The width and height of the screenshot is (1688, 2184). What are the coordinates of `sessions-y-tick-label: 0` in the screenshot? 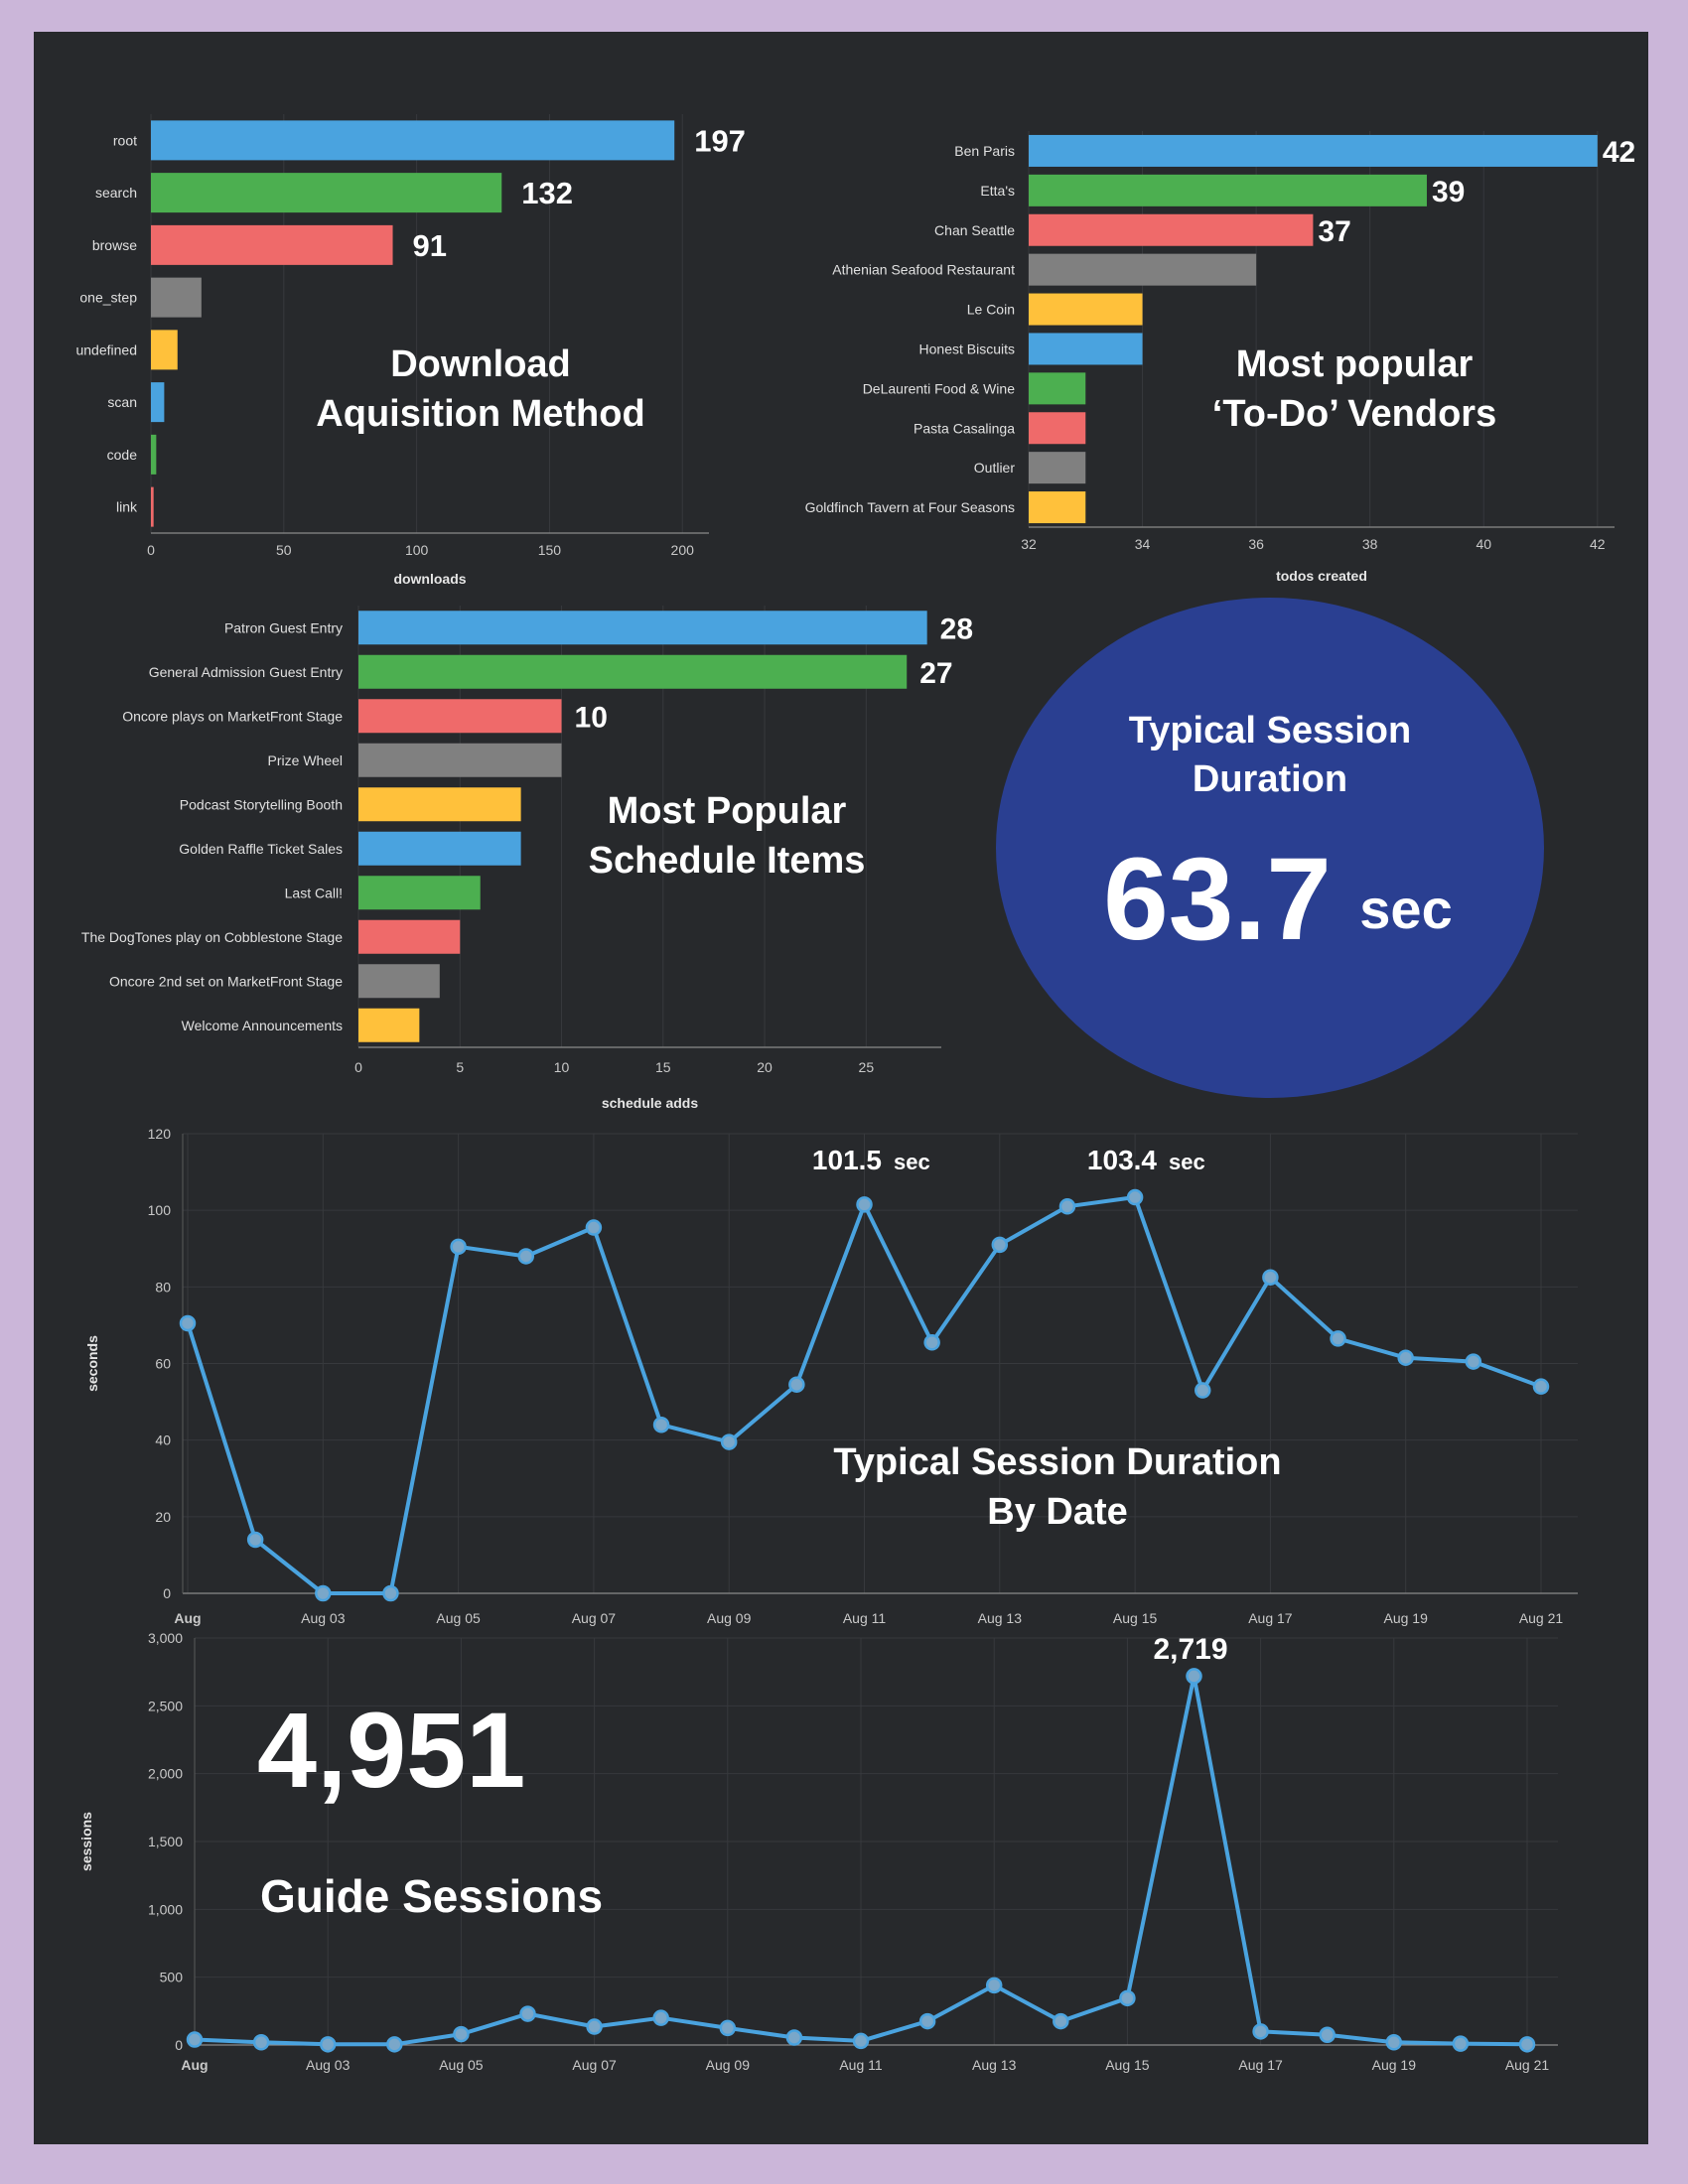 It's located at (179, 2045).